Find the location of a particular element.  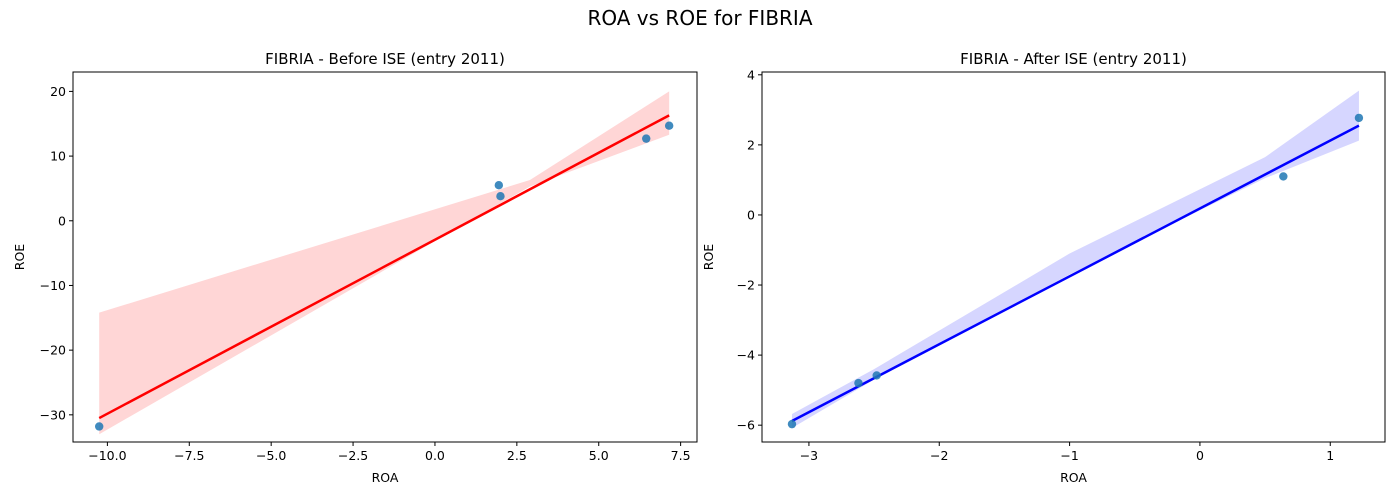

y-tick-label: −2 is located at coordinates (746, 285).